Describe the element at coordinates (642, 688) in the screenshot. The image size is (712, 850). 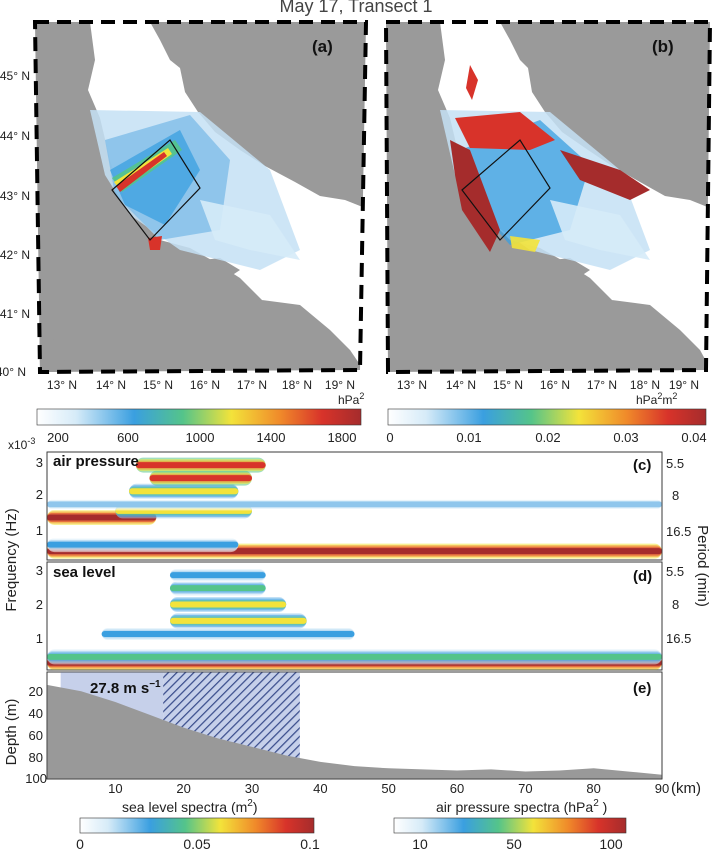
I see `panel-label-e: (e)` at that location.